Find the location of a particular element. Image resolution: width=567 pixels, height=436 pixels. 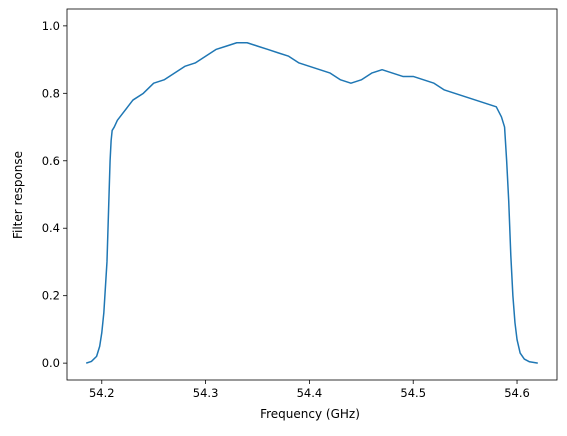

x-tick-label: 54.5 is located at coordinates (413, 393).